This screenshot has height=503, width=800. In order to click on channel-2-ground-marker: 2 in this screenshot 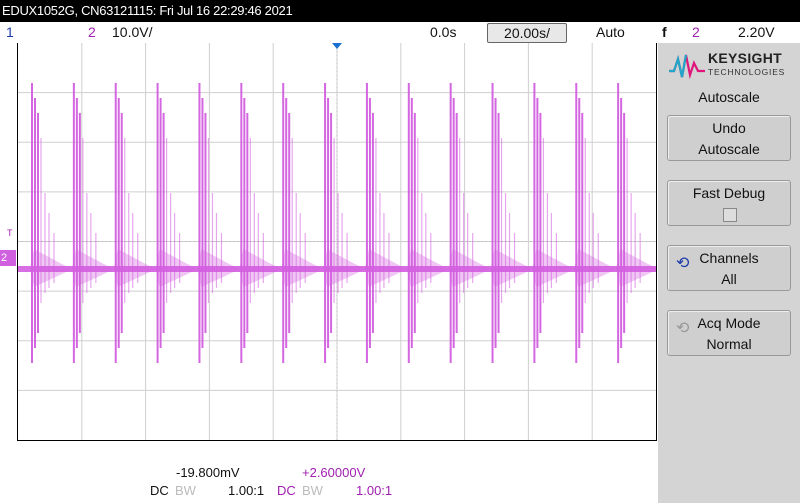, I will do `click(8, 258)`.